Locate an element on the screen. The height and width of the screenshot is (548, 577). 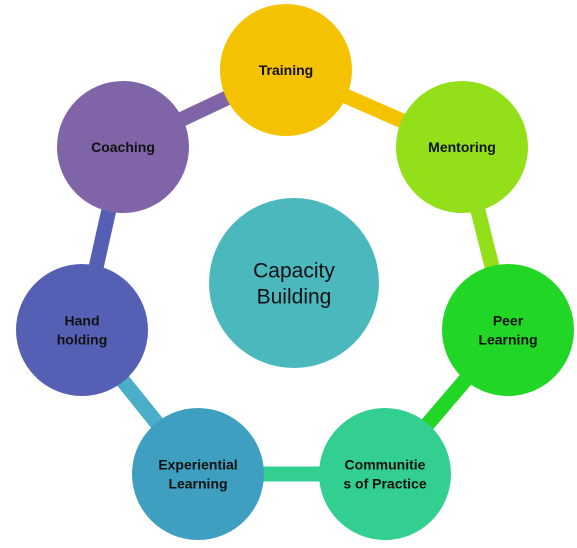
node-circle-peer-learning is located at coordinates (508, 330).